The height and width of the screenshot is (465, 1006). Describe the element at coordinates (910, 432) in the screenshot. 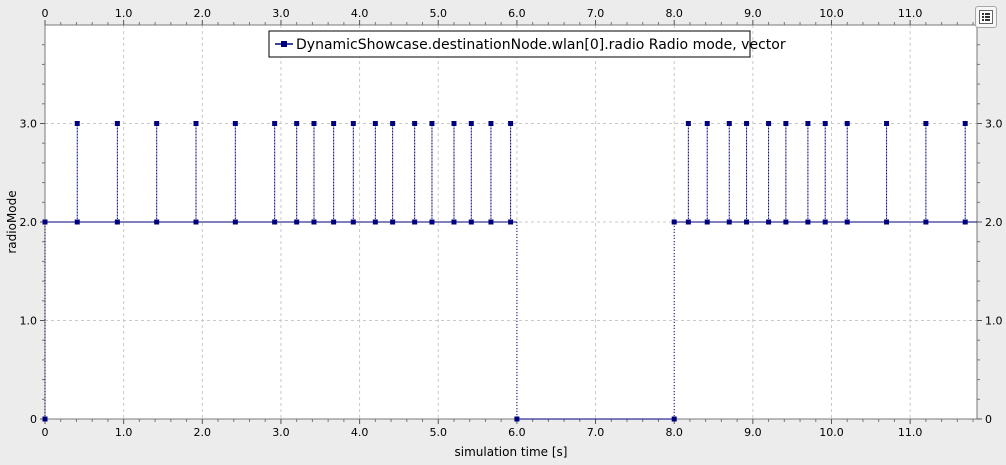

I see `x-tick-label-bottom: 11.0` at that location.